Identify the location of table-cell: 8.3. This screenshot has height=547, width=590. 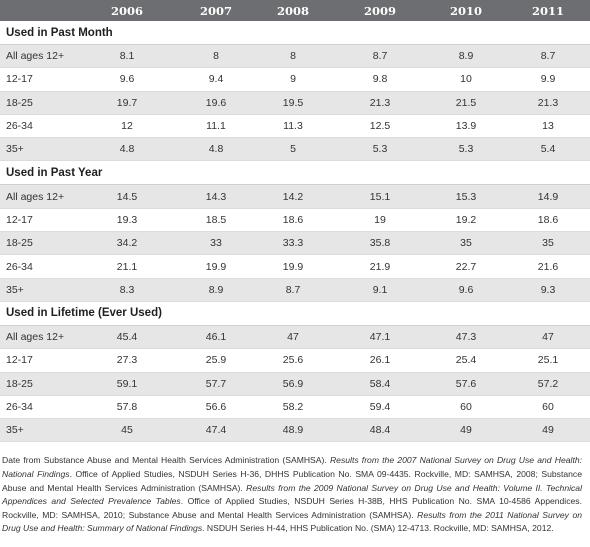
(127, 290).